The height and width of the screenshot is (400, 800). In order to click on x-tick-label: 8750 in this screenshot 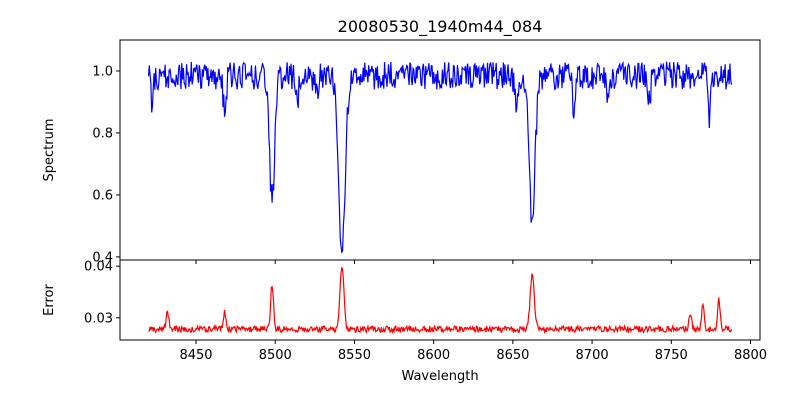, I will do `click(671, 355)`.